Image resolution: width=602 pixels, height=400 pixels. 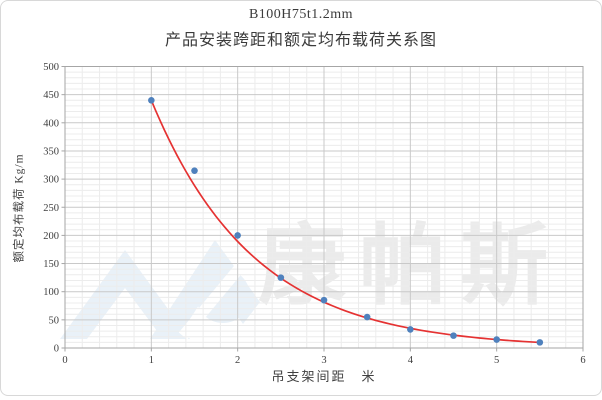 I want to click on chart-title-model: B100H75t1.2mm, so click(x=301, y=14).